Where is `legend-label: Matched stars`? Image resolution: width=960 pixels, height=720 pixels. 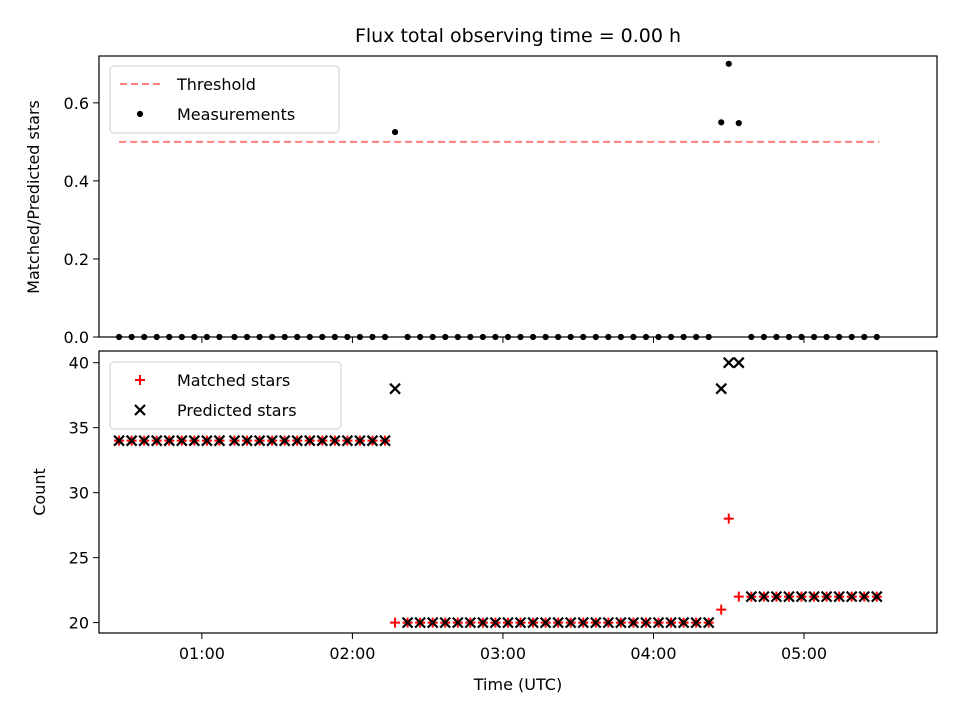 legend-label: Matched stars is located at coordinates (233, 380).